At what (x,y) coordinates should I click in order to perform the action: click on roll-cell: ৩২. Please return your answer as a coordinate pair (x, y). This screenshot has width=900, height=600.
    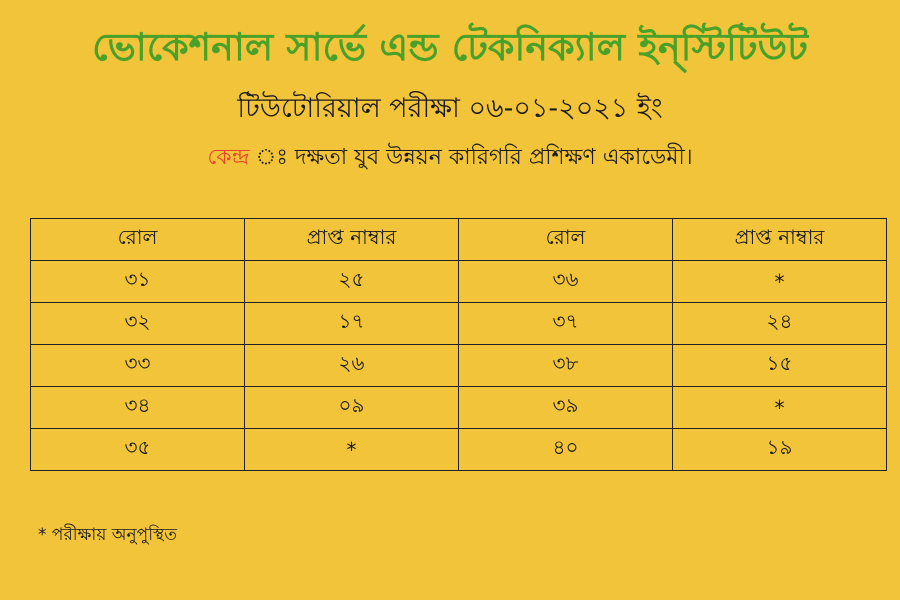
    Looking at the image, I should click on (137, 323).